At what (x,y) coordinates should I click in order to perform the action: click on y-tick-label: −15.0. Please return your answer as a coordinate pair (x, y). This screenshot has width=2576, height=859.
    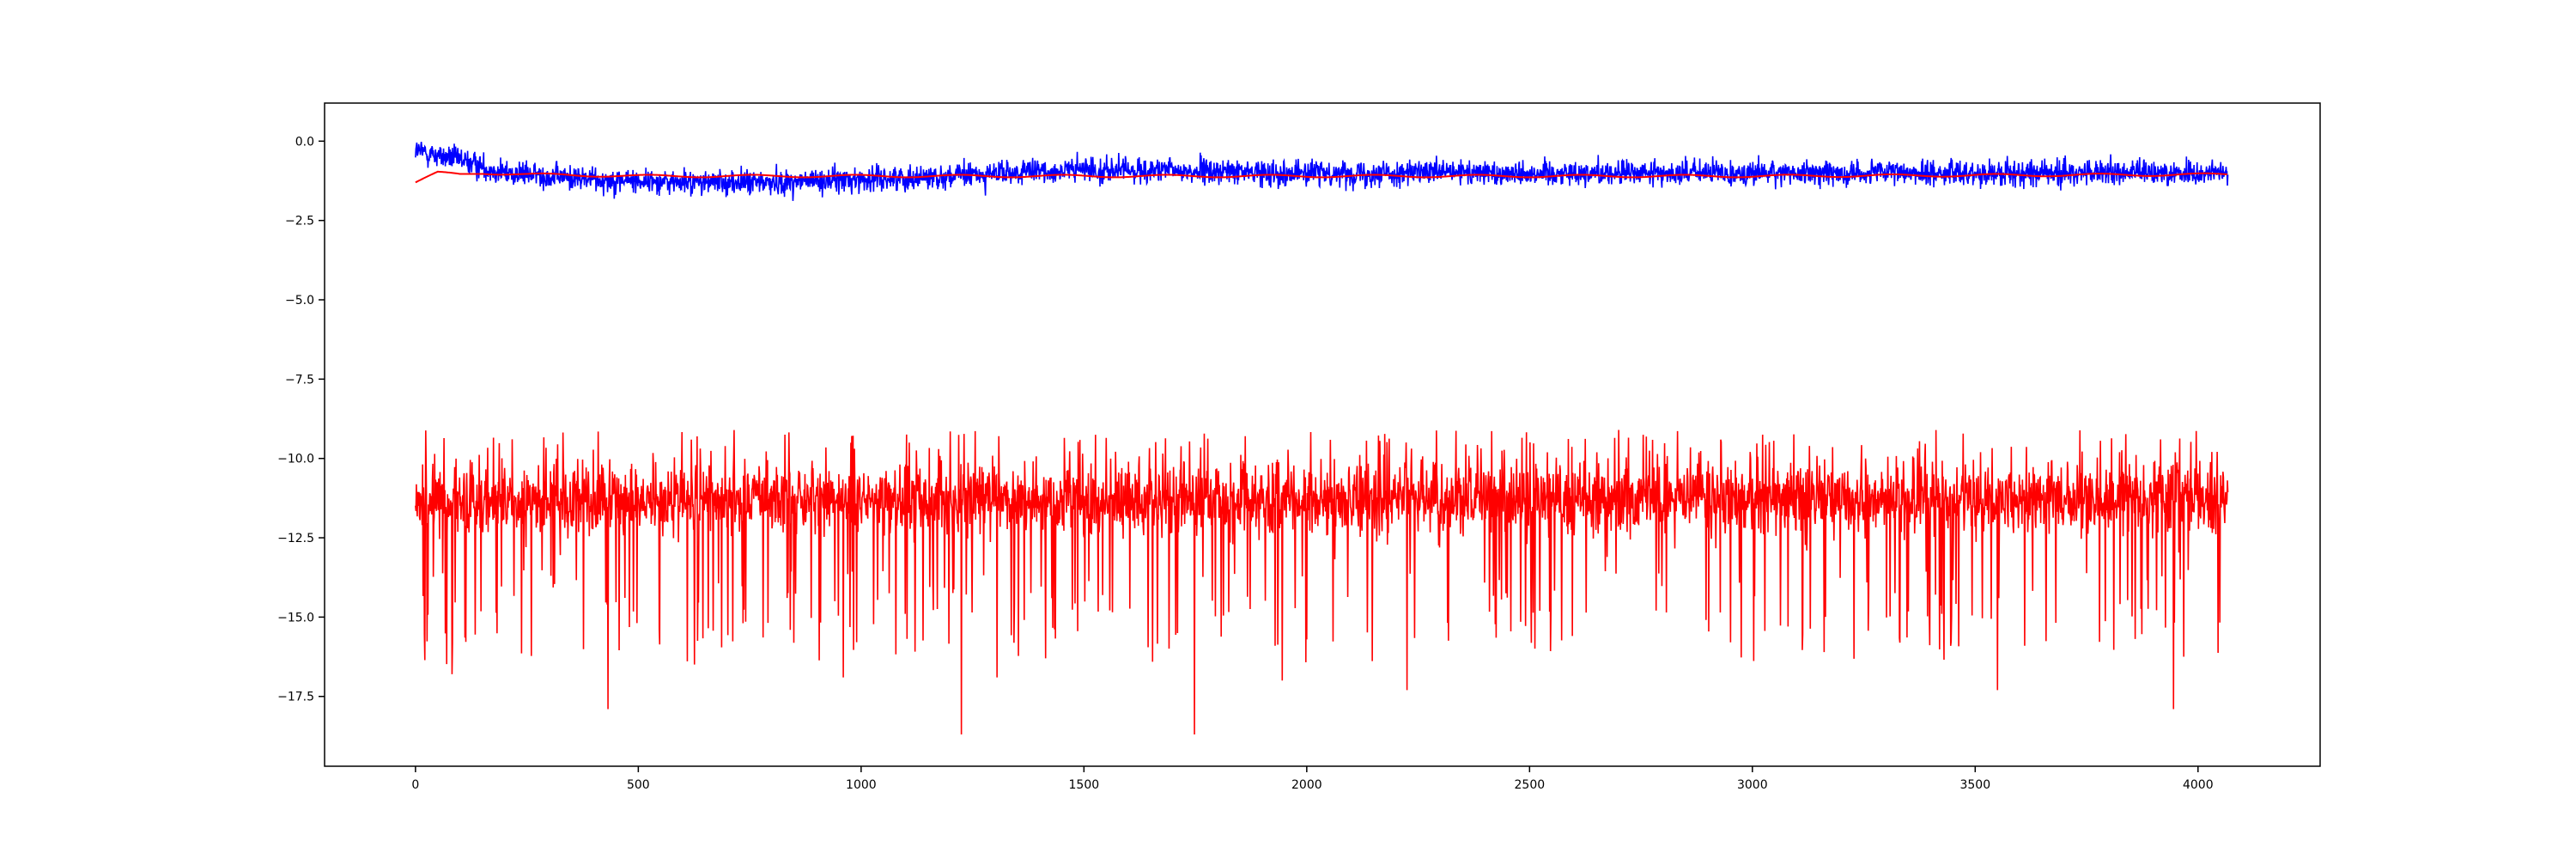
    Looking at the image, I should click on (295, 618).